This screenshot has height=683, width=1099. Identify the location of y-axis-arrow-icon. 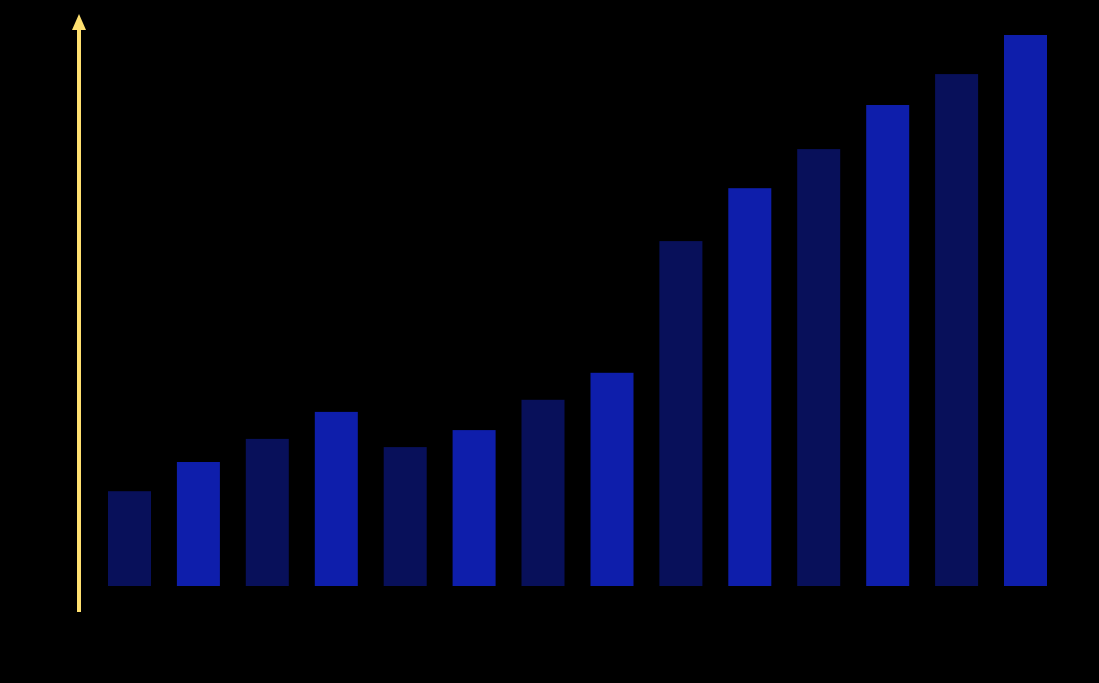
(79, 22).